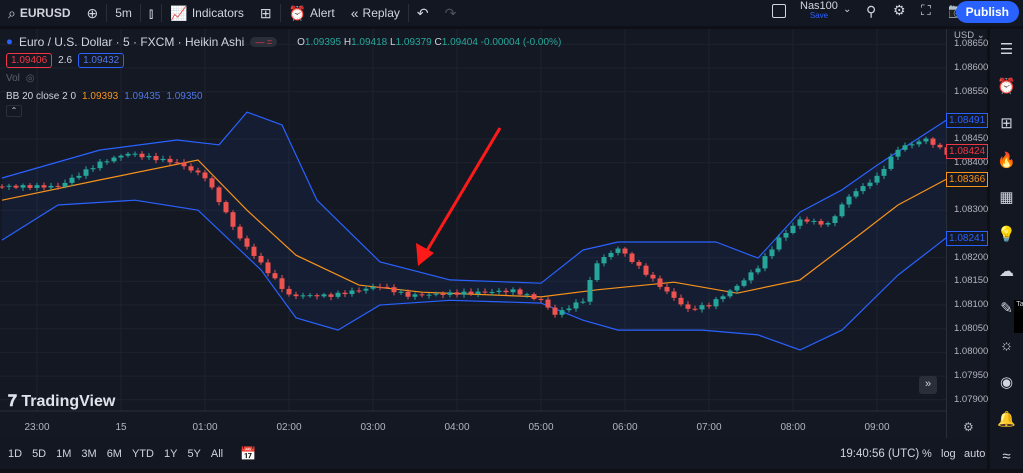 This screenshot has width=1023, height=473. Describe the element at coordinates (266, 13) in the screenshot. I see `templates-button: ⊞` at that location.